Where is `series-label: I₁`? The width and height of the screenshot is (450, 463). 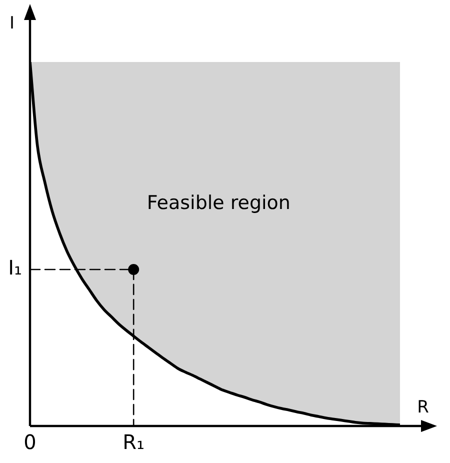 series-label: I₁ is located at coordinates (15, 268).